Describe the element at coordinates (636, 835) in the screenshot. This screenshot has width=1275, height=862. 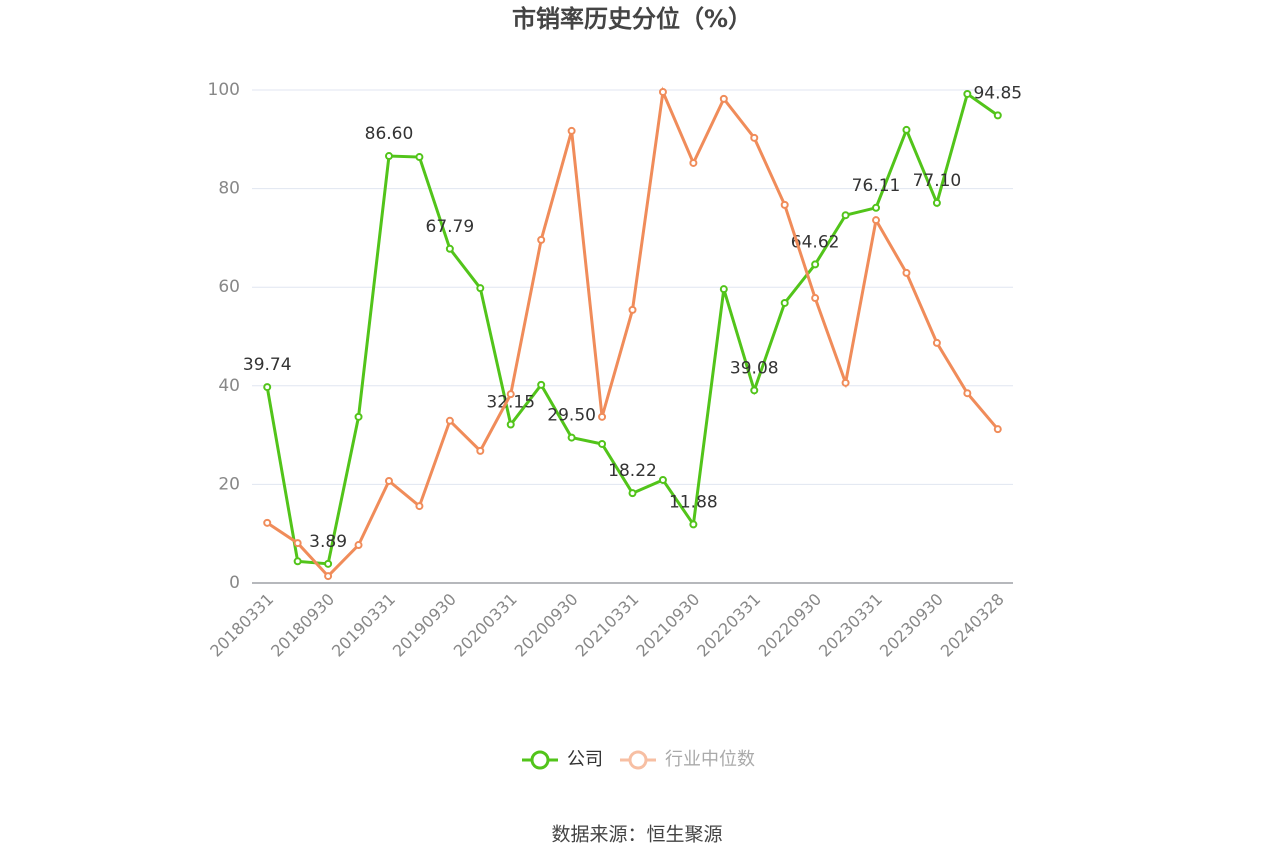
I see `source-note: 数据来源：恒生聚源` at that location.